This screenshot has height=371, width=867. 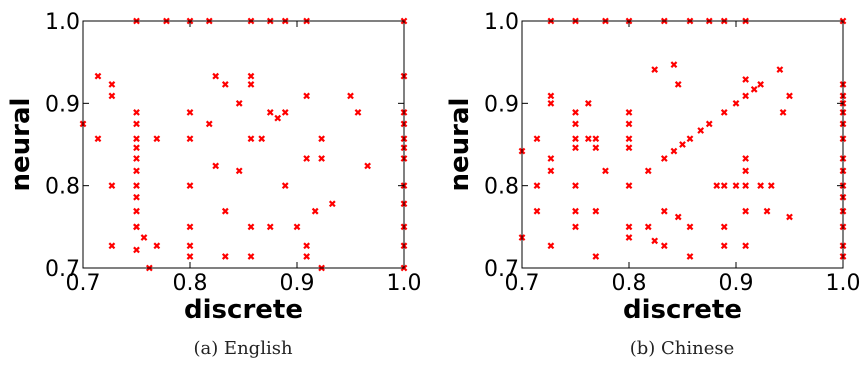 I want to click on y-tick-label: 0.9, so click(x=62, y=104).